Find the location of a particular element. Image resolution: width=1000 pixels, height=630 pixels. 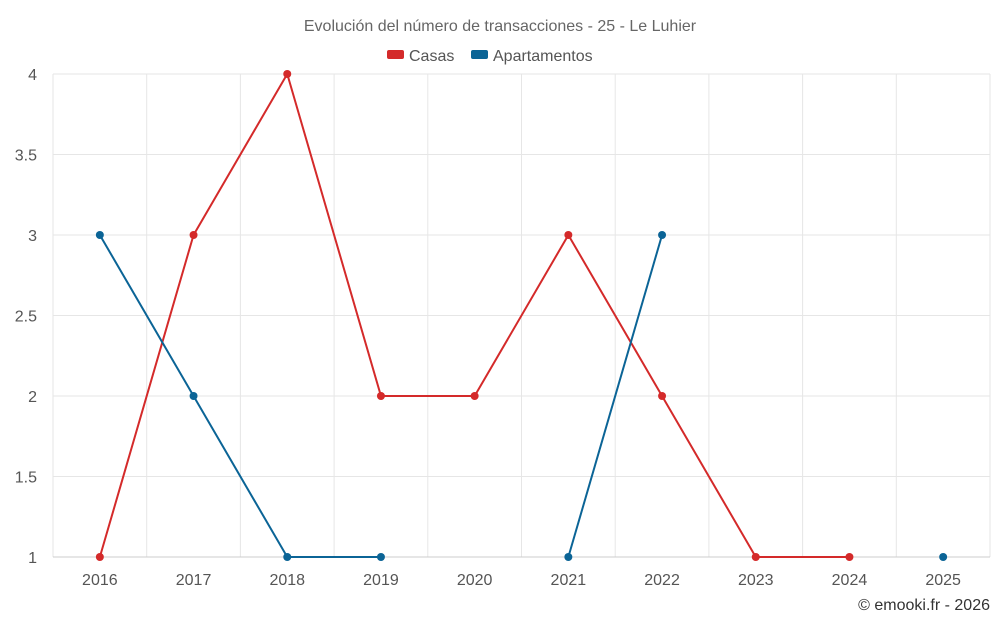

x-tick-label: 2020 is located at coordinates (475, 580).